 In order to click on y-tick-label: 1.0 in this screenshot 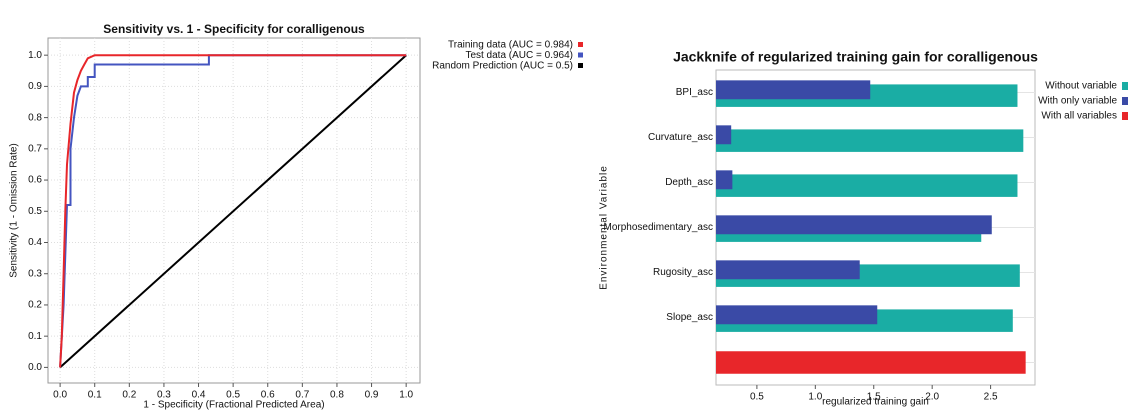, I will do `click(35, 55)`.